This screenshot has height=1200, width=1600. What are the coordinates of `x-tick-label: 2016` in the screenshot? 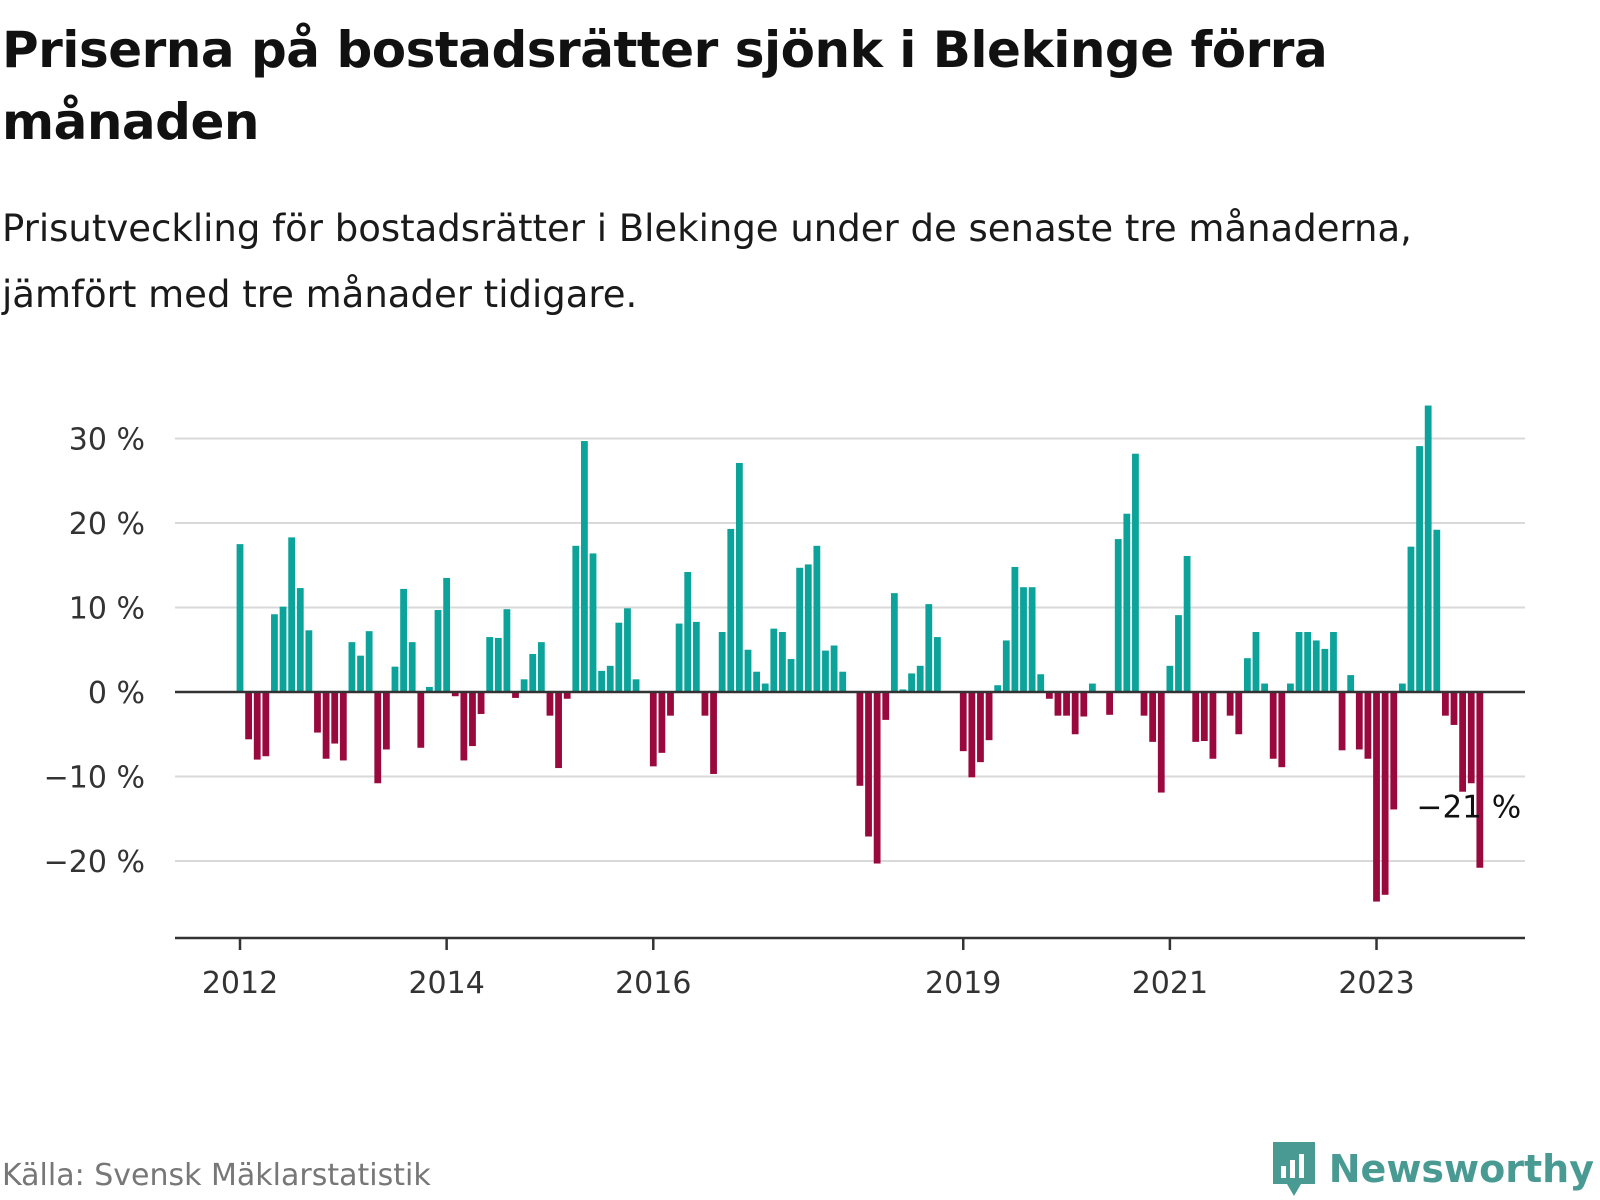 It's located at (653, 983).